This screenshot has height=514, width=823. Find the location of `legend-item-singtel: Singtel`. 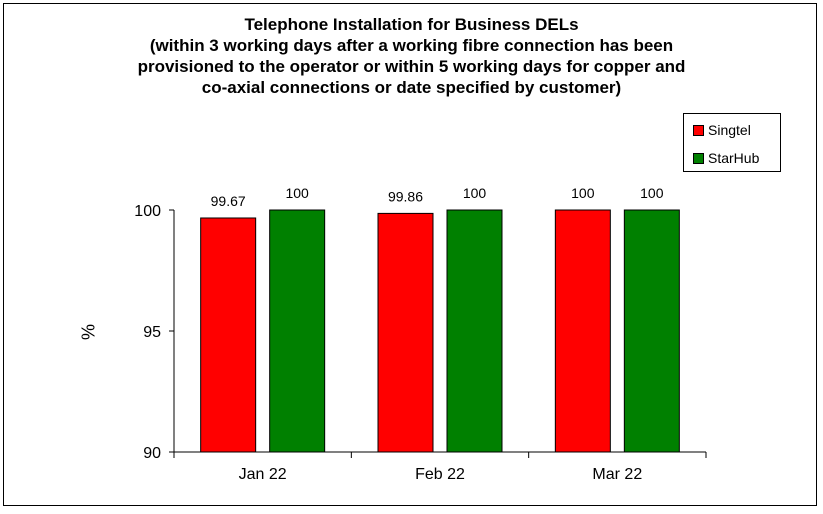

legend-item-singtel: Singtel is located at coordinates (722, 130).